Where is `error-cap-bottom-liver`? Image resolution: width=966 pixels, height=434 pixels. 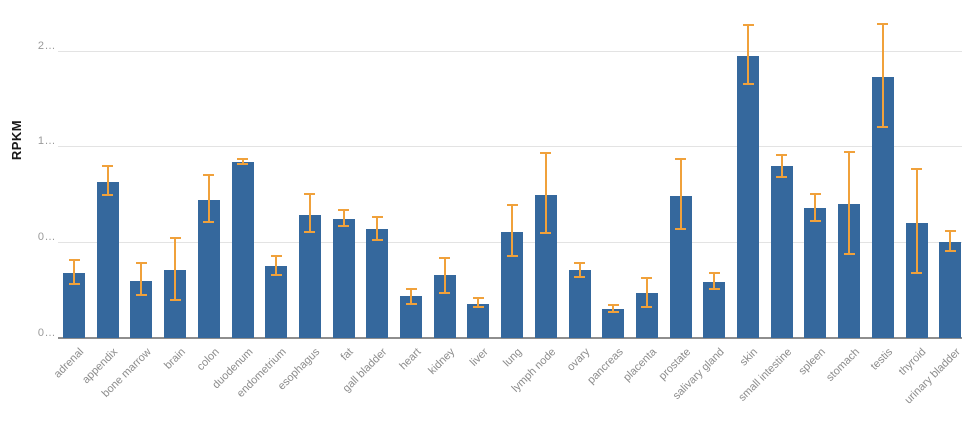
error-cap-bottom-liver is located at coordinates (478, 307).